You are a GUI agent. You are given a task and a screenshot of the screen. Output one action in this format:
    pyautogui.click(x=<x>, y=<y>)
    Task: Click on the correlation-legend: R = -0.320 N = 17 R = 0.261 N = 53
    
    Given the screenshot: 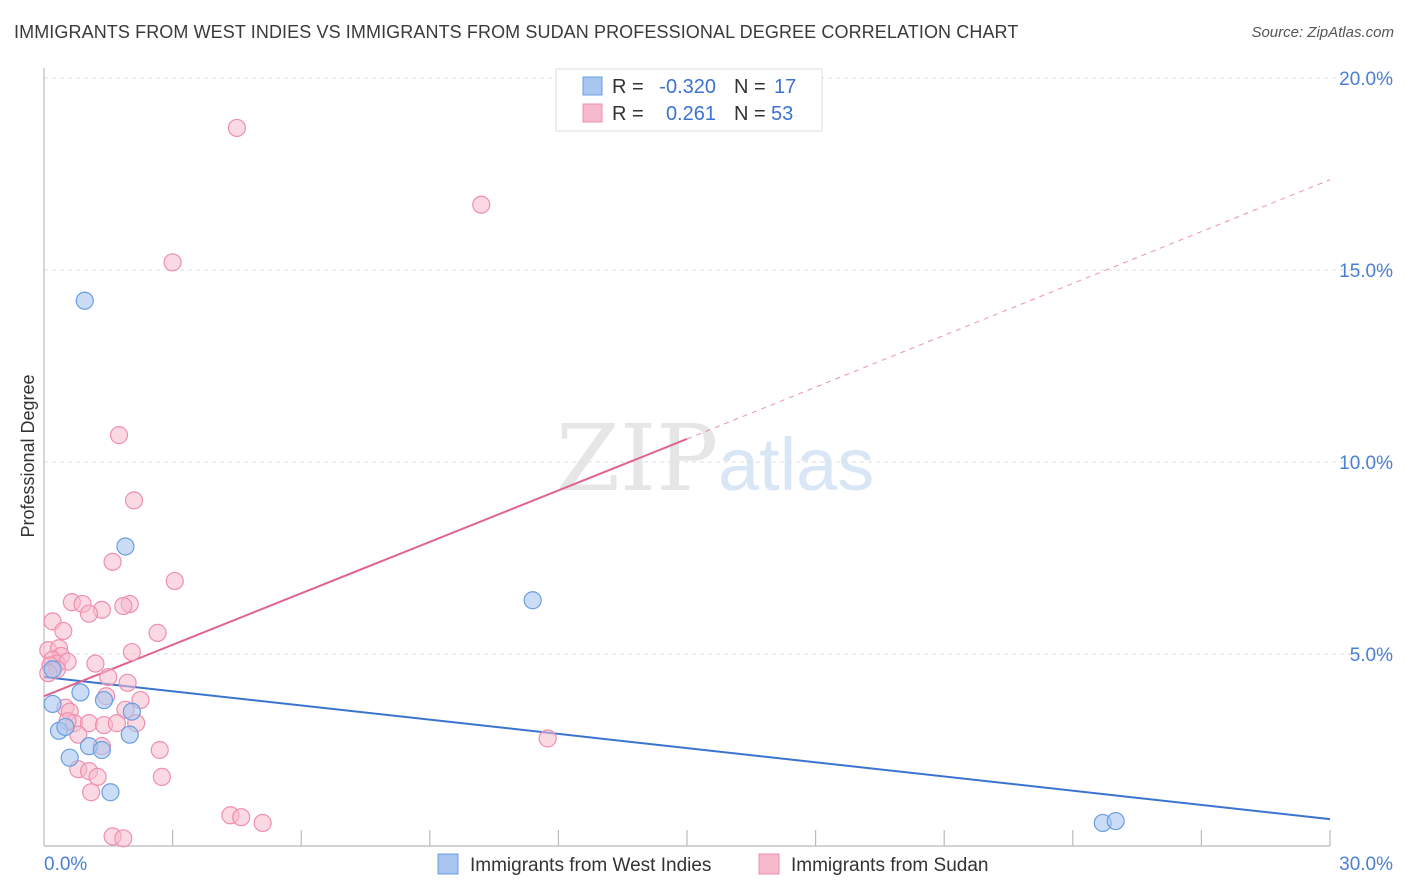 What is the action you would take?
    pyautogui.click(x=689, y=100)
    